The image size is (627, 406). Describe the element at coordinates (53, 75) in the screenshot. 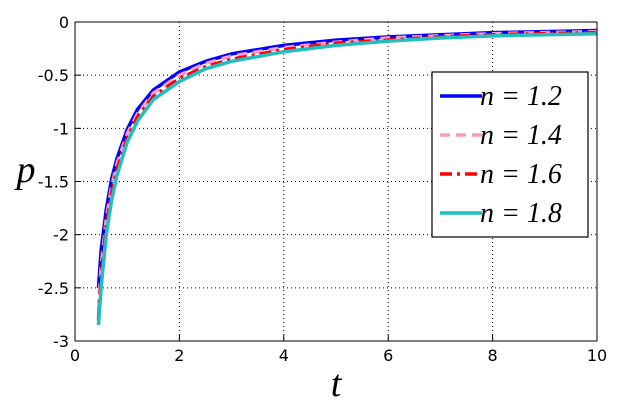

I see `y-tick-label: -0.5` at that location.